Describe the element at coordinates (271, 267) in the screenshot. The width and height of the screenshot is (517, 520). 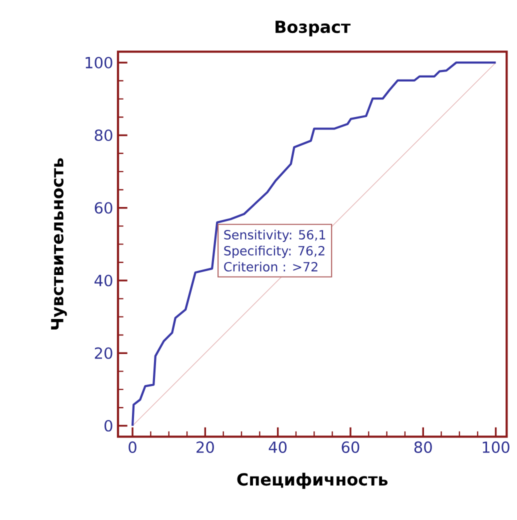
I see `annotation: Criterion : >72` at that location.